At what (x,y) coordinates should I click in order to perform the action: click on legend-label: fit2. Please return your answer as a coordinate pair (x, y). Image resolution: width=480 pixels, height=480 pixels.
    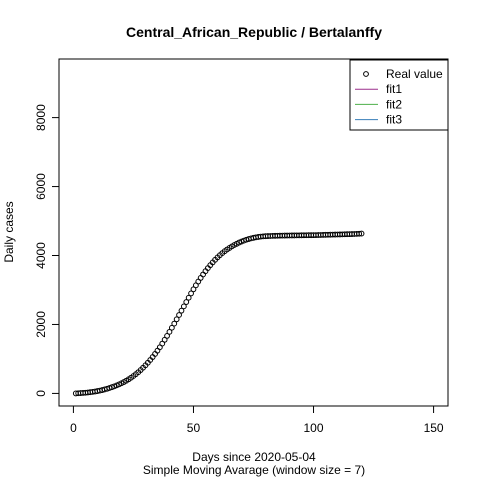
    Looking at the image, I should click on (394, 104).